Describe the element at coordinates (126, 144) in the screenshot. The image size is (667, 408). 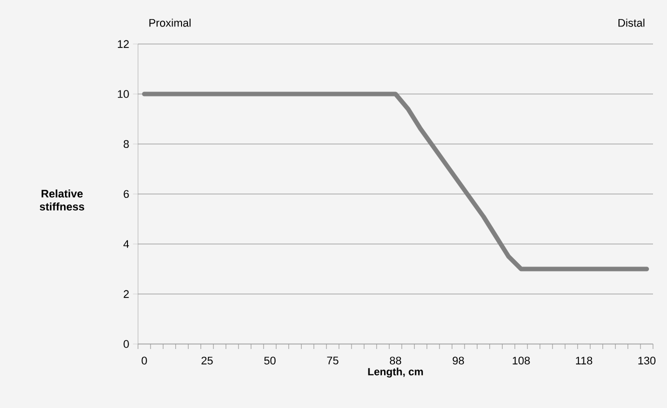
I see `y-tick-label: 8` at that location.